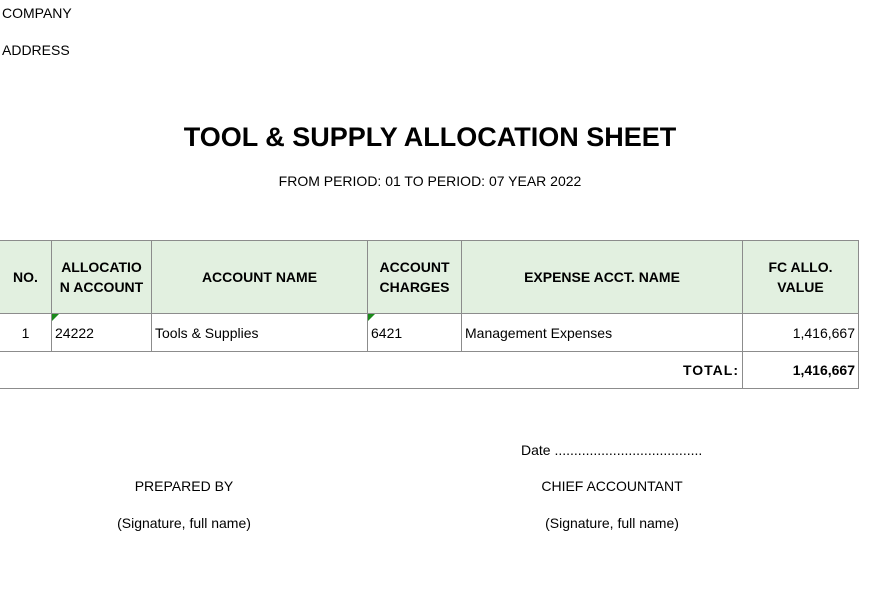  What do you see at coordinates (101, 332) in the screenshot?
I see `cell-allocation-account: 24222` at bounding box center [101, 332].